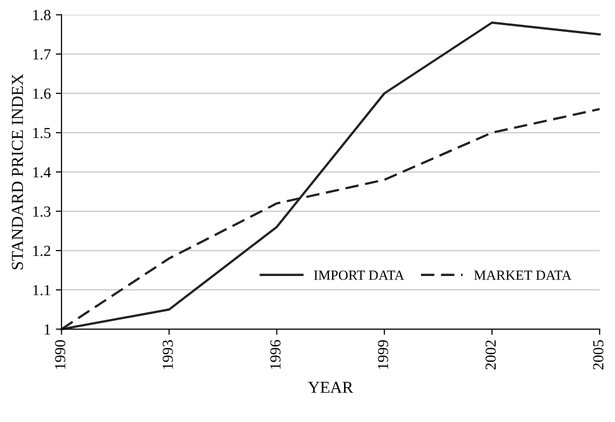  I want to click on y-tick-label: 1, so click(47, 329).